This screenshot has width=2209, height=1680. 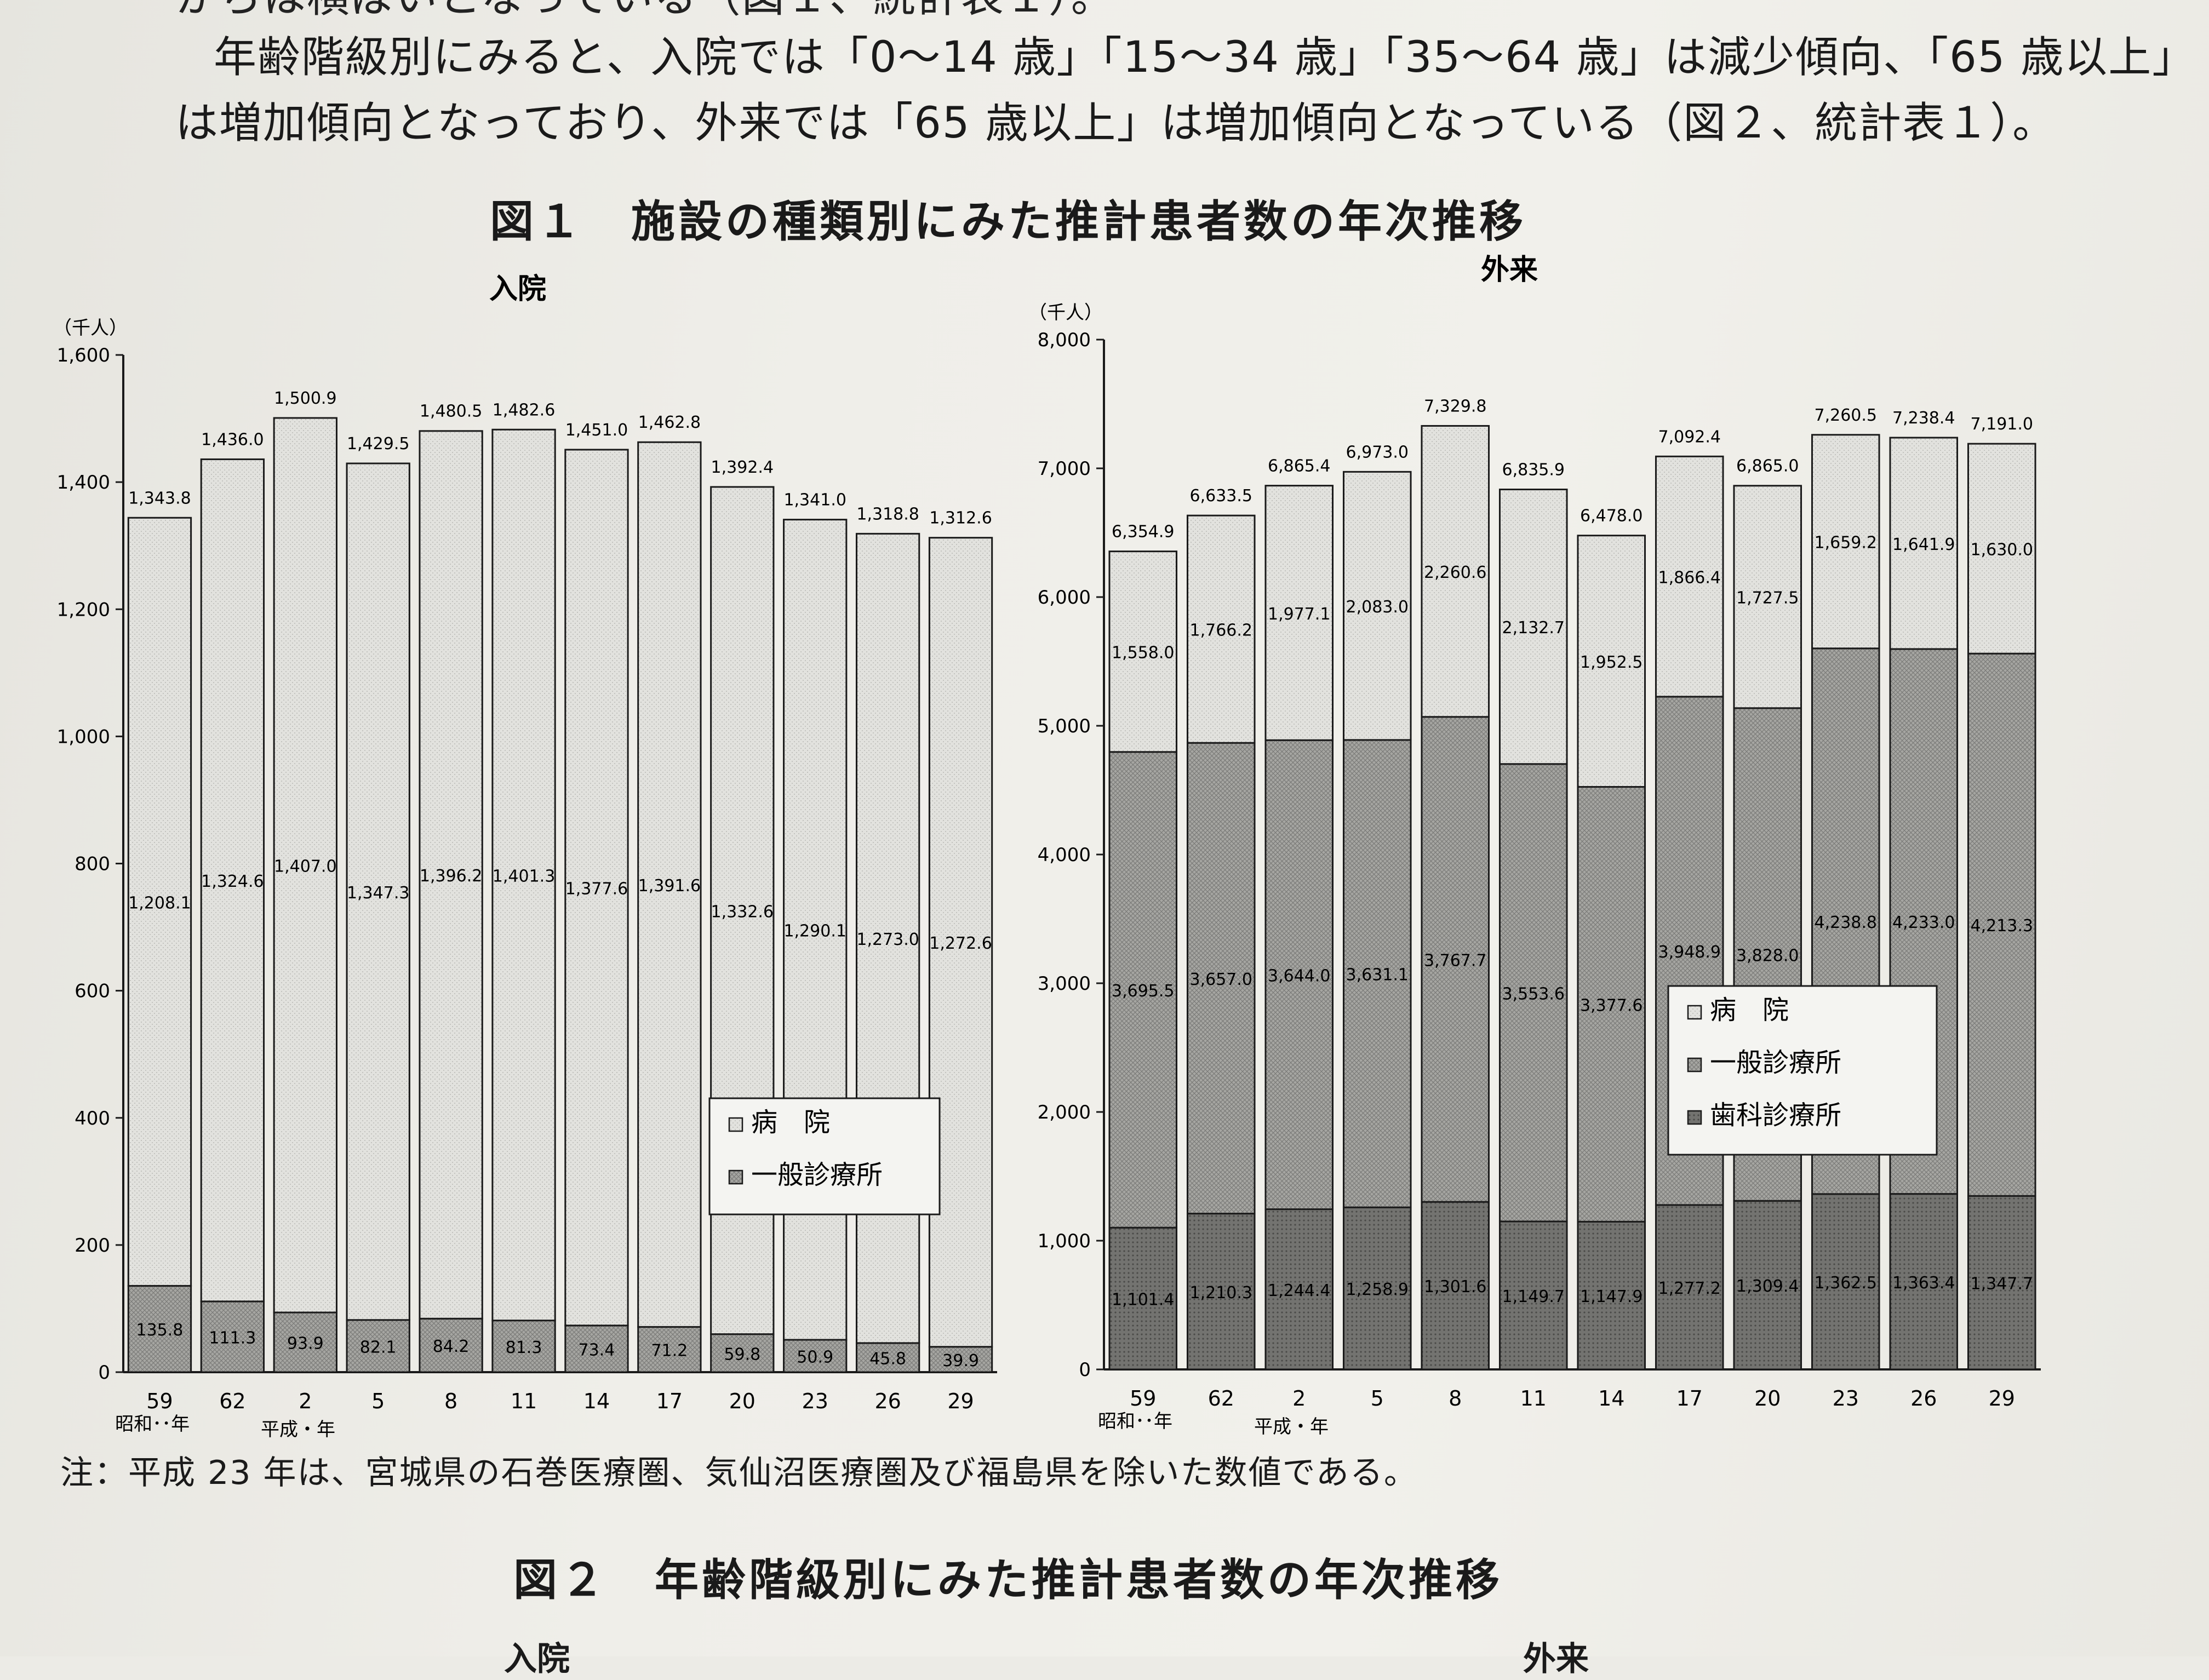 I want to click on bar-segment-label: 4,213.3, so click(x=2001, y=926).